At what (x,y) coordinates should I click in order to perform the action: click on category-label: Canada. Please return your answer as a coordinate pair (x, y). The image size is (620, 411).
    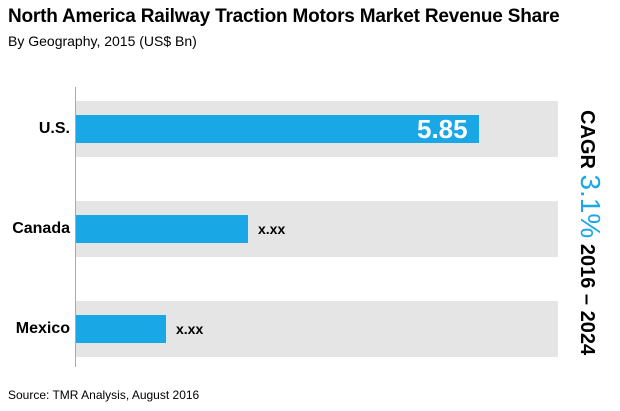
    Looking at the image, I should click on (41, 228).